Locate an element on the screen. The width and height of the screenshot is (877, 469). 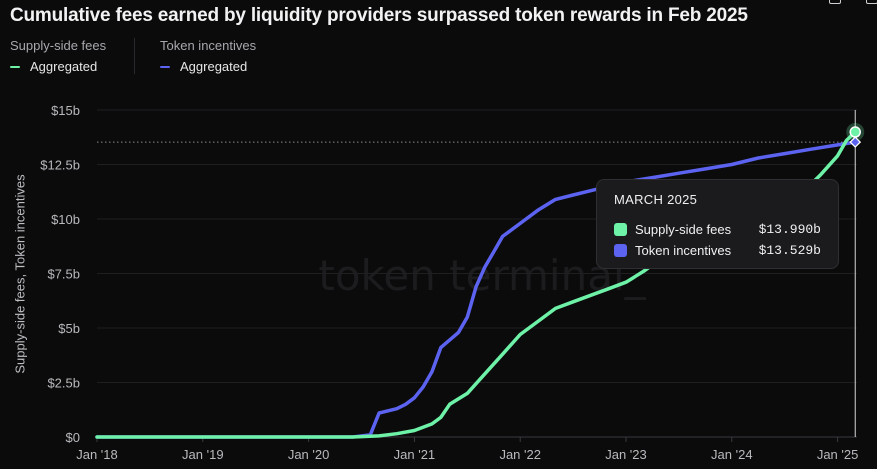
x-tick-label: Jan '23 is located at coordinates (626, 454).